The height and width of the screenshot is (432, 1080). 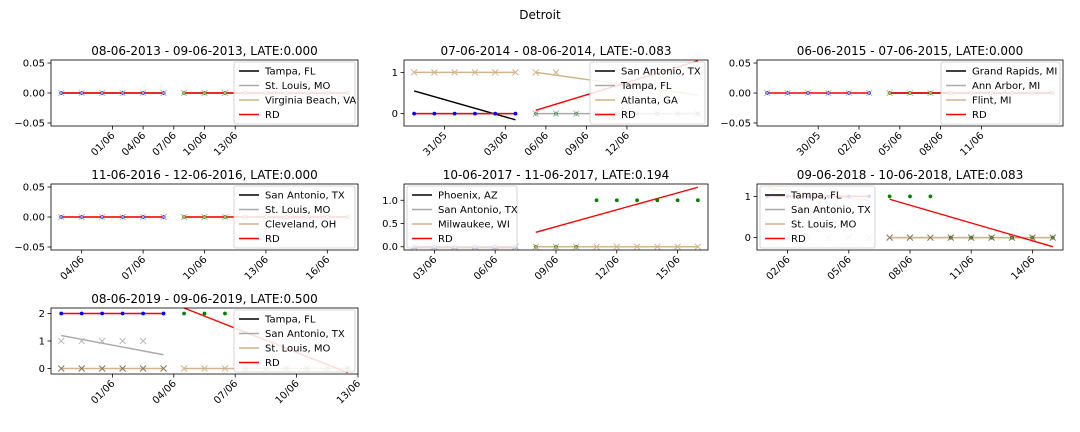 What do you see at coordinates (547, 268) in the screenshot?
I see `x-tick-label: 09/06` at bounding box center [547, 268].